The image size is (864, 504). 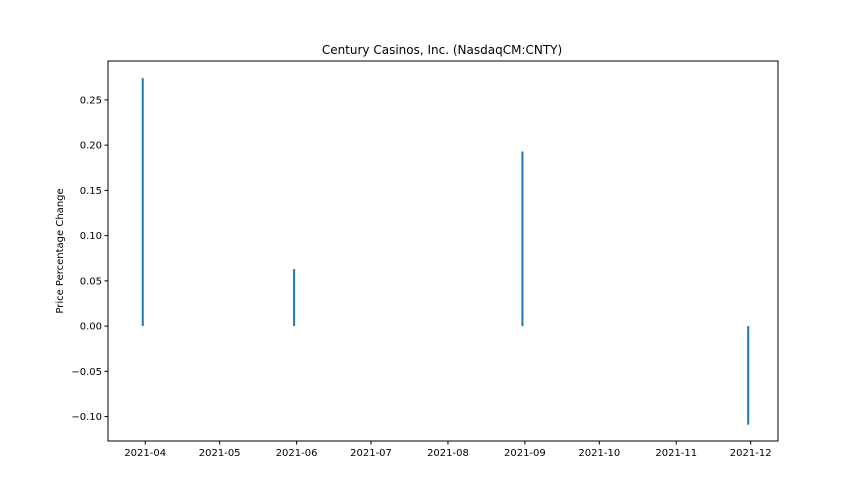 What do you see at coordinates (676, 453) in the screenshot?
I see `x-tick-label: 2021-11` at bounding box center [676, 453].